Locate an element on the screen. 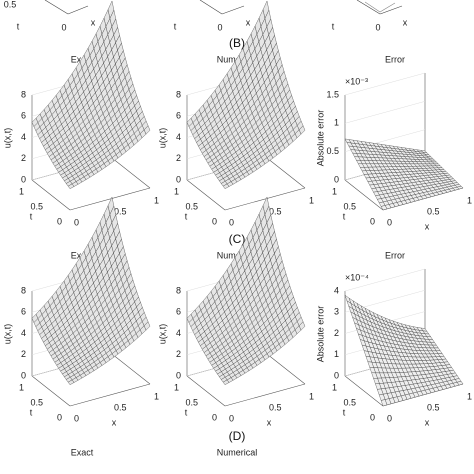 This screenshot has height=474, width=474. z-tick-label: 8 is located at coordinates (178, 94).